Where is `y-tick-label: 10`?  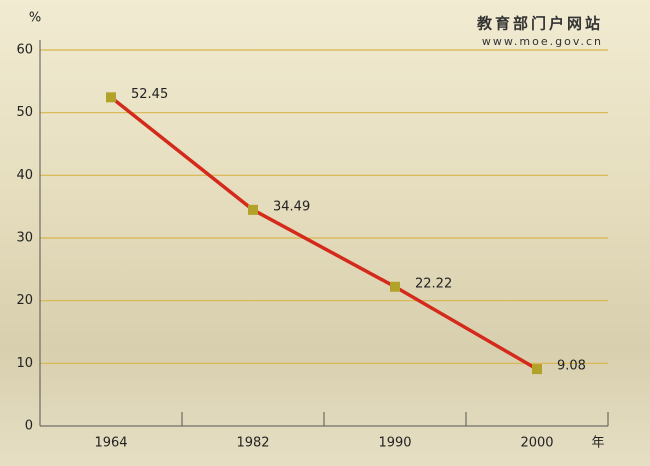 y-tick-label: 10 is located at coordinates (24, 363).